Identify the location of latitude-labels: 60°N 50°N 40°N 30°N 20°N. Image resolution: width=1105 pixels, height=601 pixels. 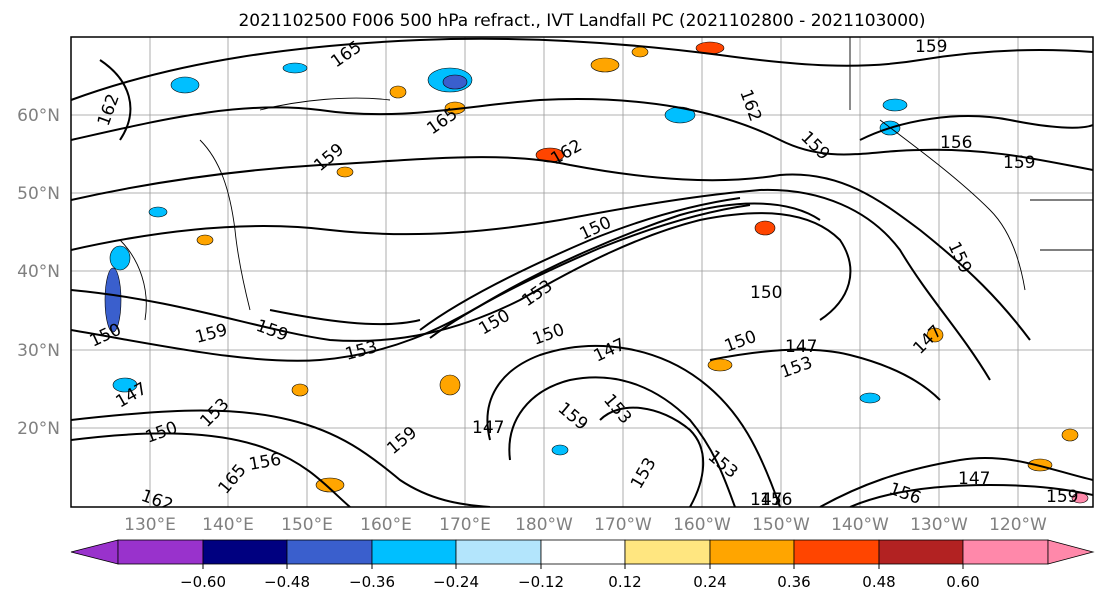
(38, 272).